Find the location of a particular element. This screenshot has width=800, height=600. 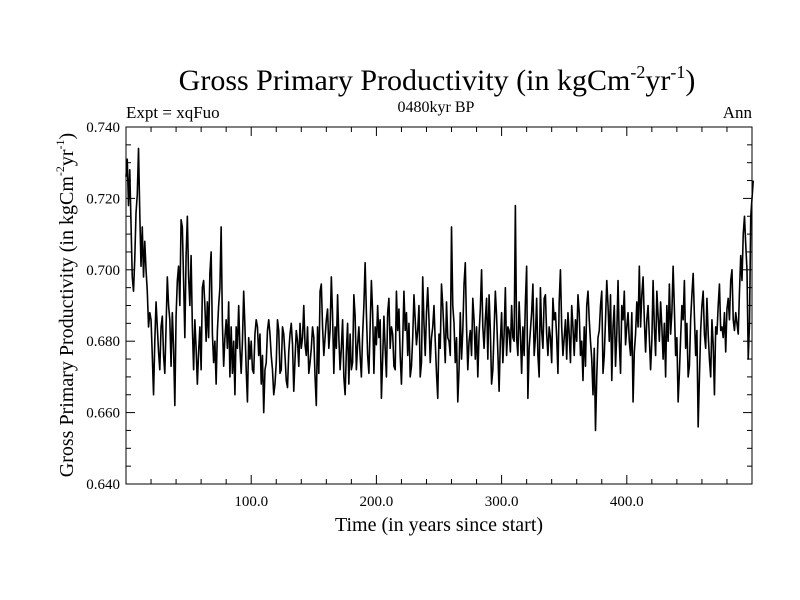

chart-title-mid: yr is located at coordinates (657, 80).